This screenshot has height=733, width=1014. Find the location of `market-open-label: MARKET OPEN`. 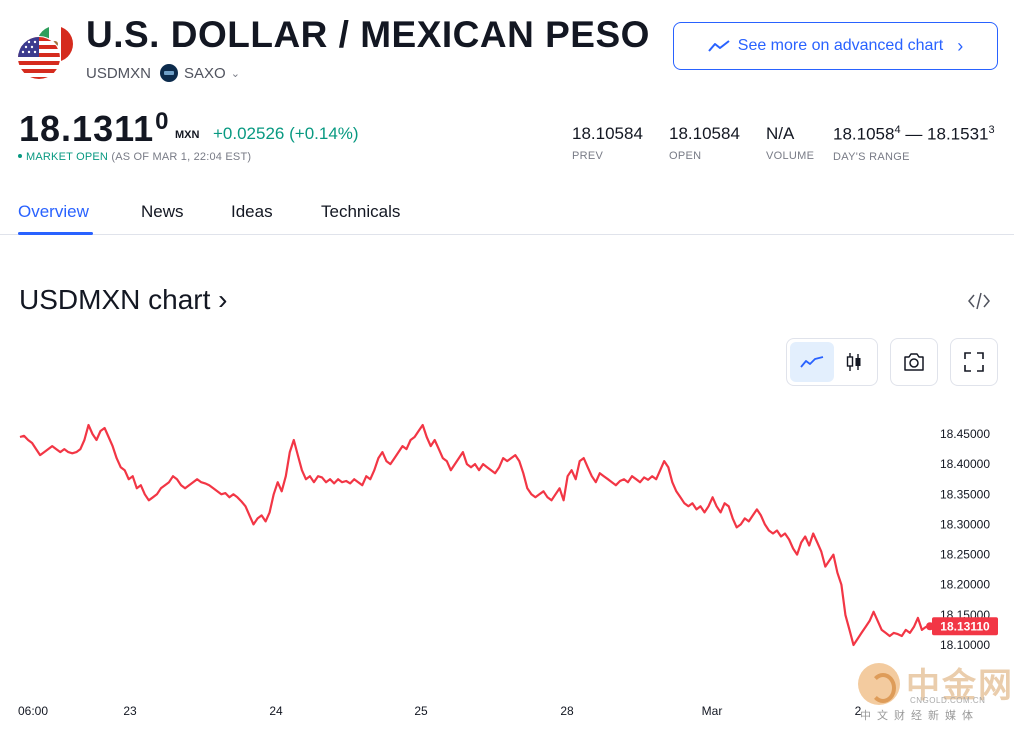

market-open-label: MARKET OPEN is located at coordinates (67, 157).